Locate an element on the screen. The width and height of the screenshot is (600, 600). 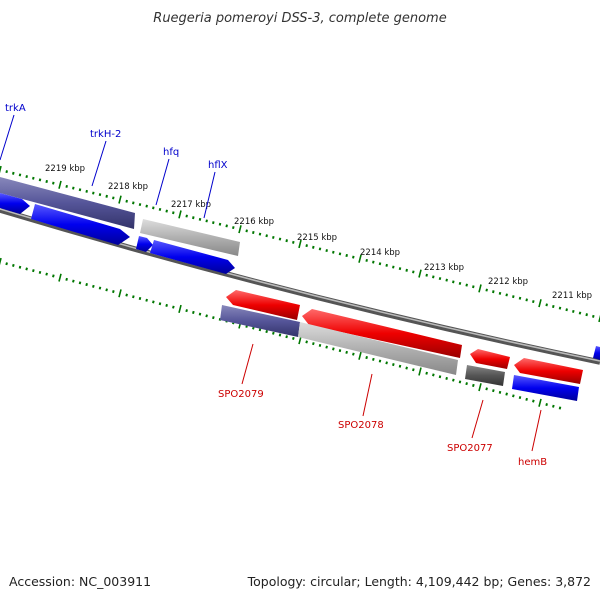
scale-label: 2216 kbp is located at coordinates (254, 222).